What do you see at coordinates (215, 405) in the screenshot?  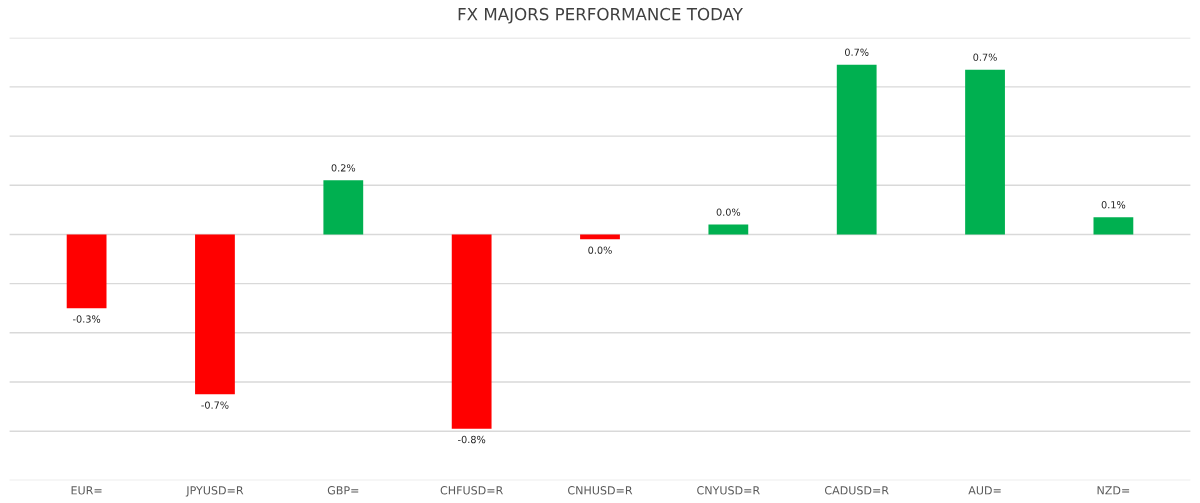 I see `data-label: -0.7%` at bounding box center [215, 405].